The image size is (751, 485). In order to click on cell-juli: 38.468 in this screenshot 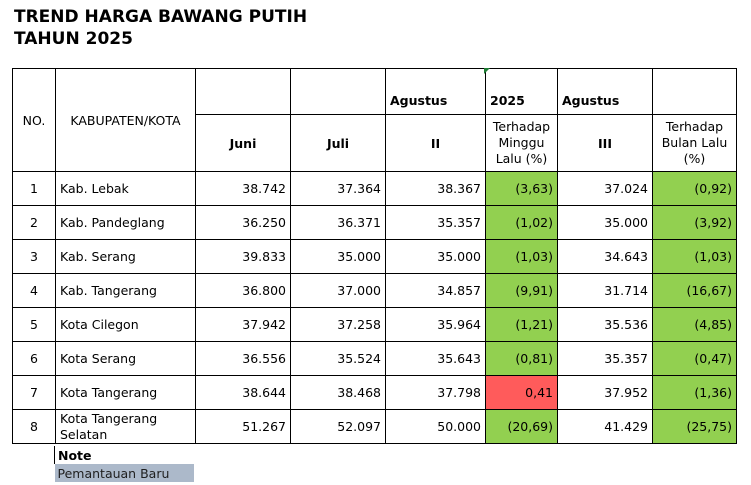, I will do `click(338, 392)`.